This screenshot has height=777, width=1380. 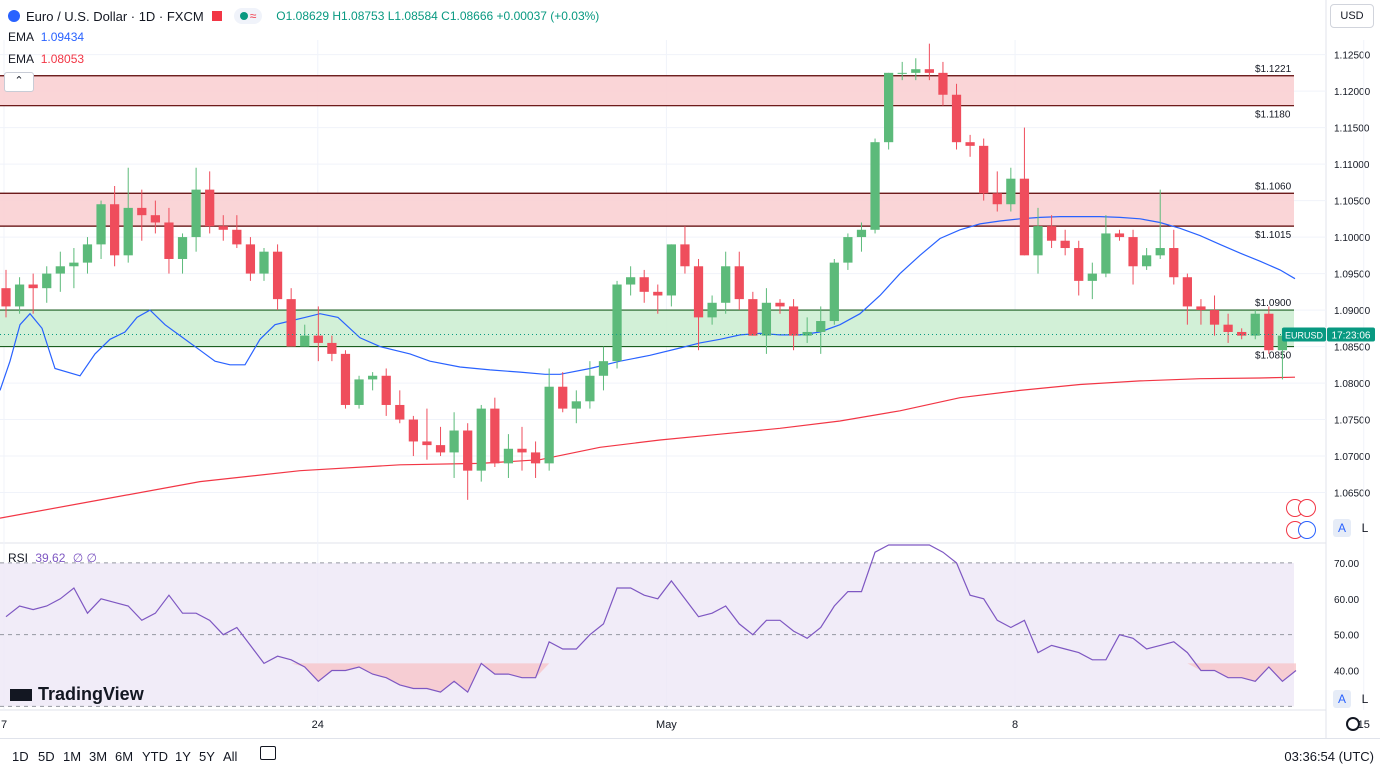 What do you see at coordinates (98, 756) in the screenshot?
I see `timeframe-3m-button: 3M` at bounding box center [98, 756].